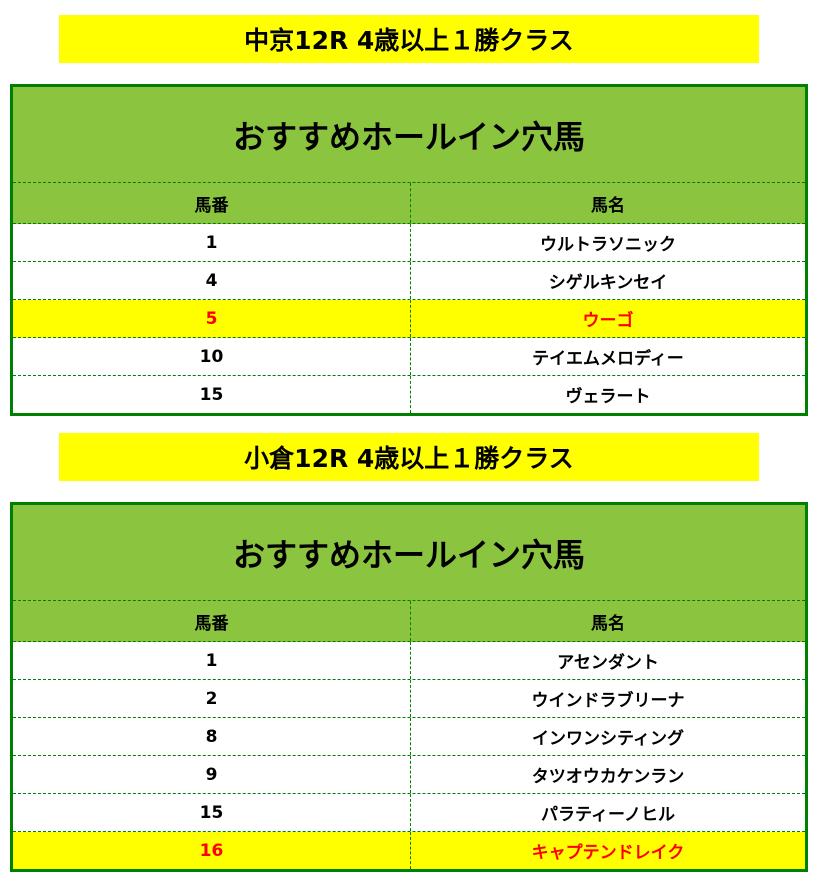  What do you see at coordinates (608, 283) in the screenshot?
I see `horse-name: シゲルキンセイ` at bounding box center [608, 283].